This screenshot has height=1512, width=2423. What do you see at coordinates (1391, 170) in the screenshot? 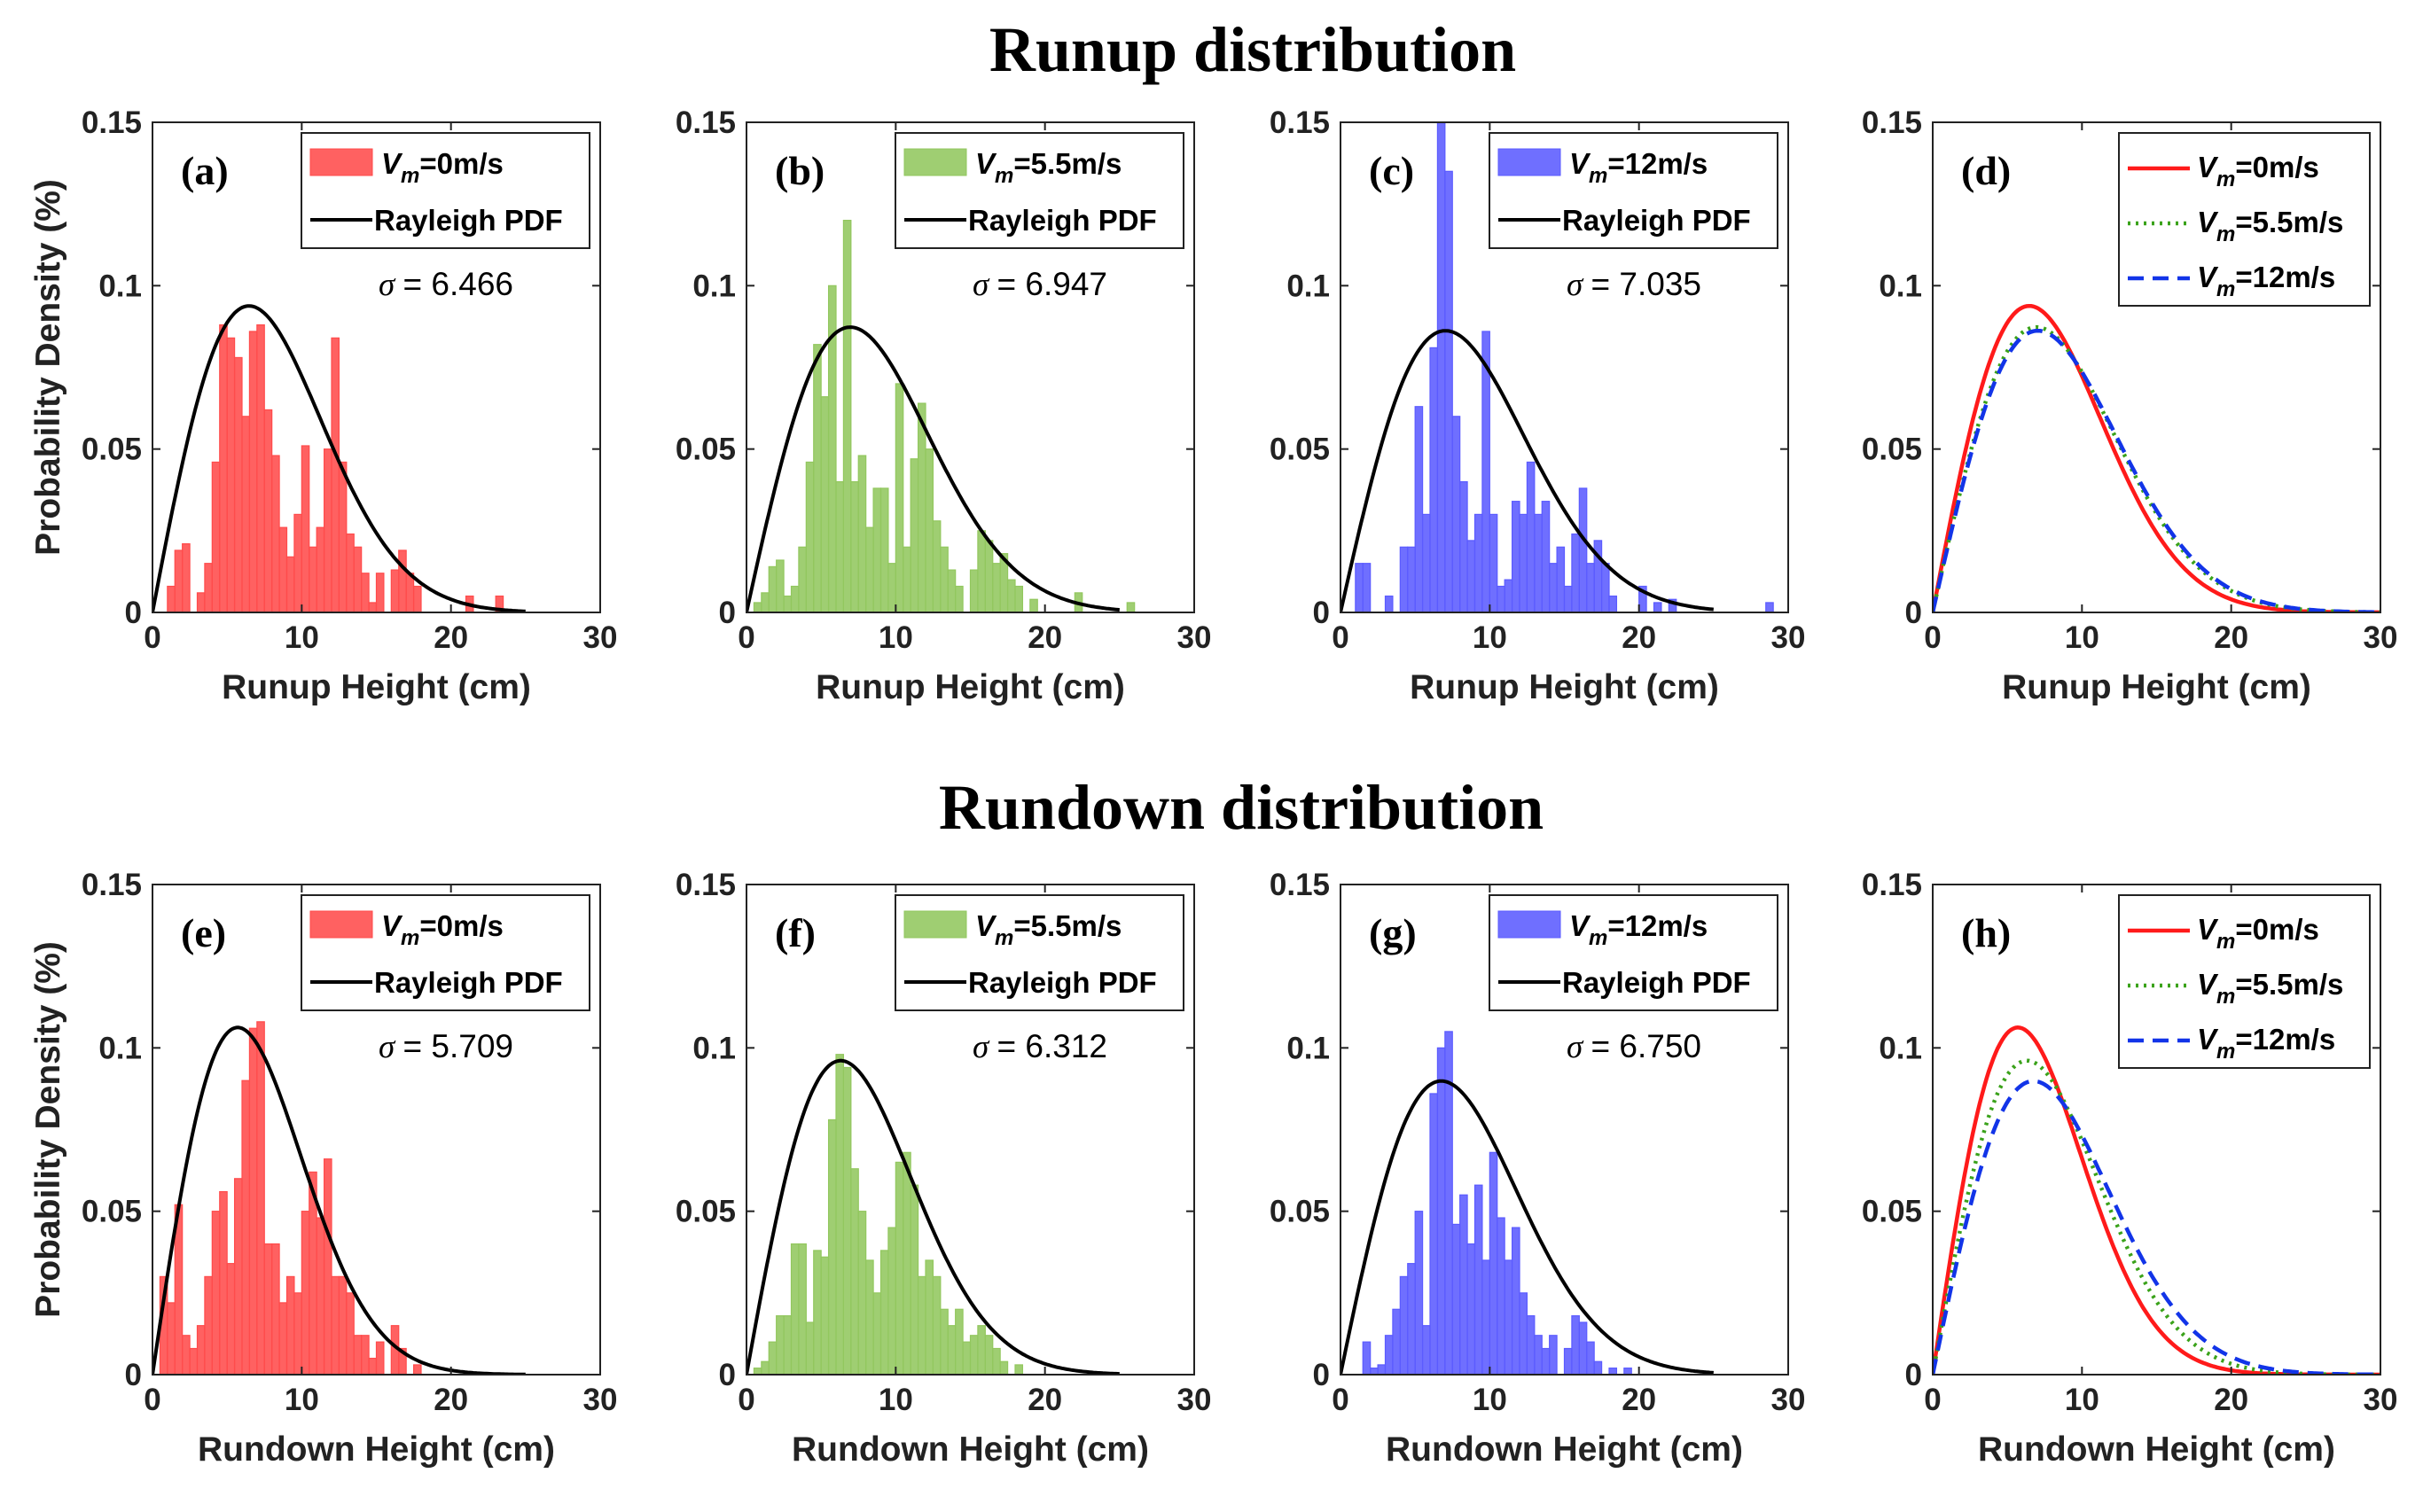
I see `panel-label: (c)` at bounding box center [1391, 170].